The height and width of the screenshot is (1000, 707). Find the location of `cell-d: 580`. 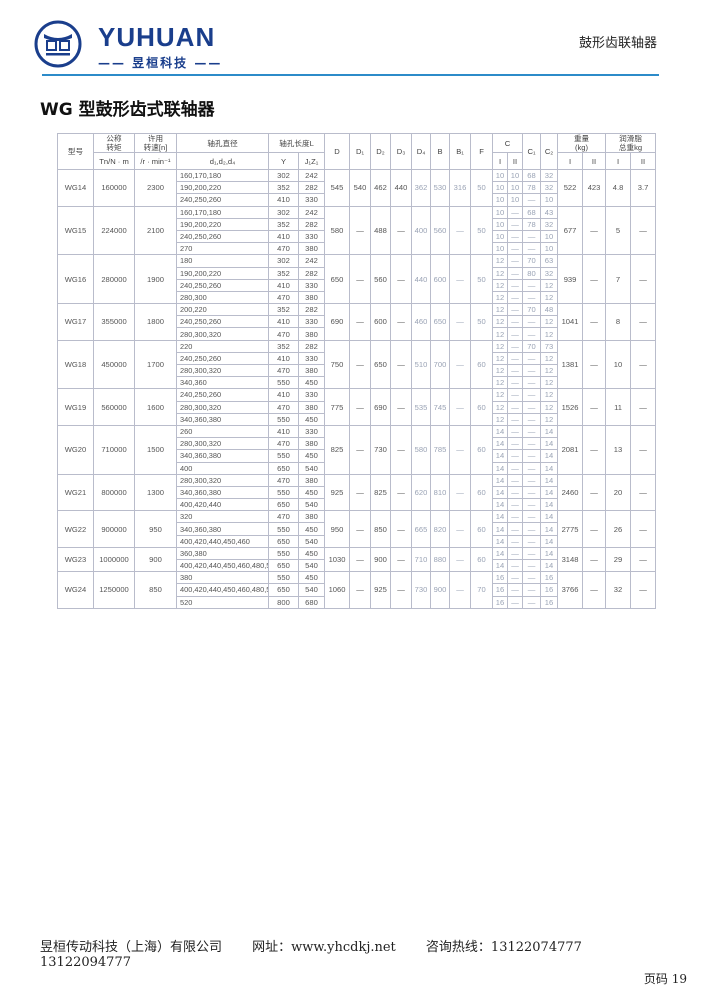

cell-d: 580 is located at coordinates (337, 230).